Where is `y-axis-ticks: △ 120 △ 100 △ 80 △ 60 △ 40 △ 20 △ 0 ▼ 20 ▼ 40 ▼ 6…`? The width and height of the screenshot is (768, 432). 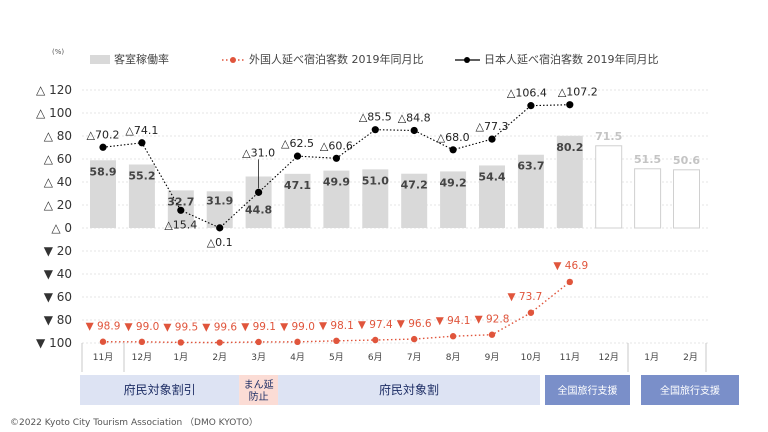
y-axis-ticks: △ 120 △ 100 △ 80 △ 60 △ 40 △ 20 △ 0 ▼ 20 ▼ 40 ▼ 6… is located at coordinates (54, 216).